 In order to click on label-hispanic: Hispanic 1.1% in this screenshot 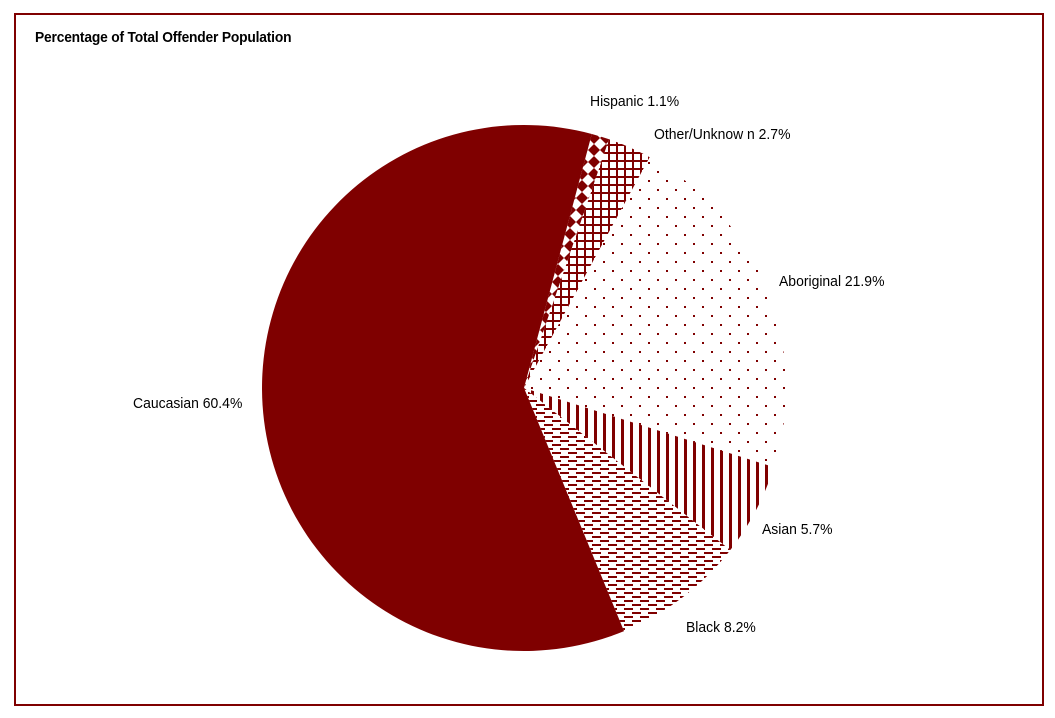, I will do `click(635, 101)`.